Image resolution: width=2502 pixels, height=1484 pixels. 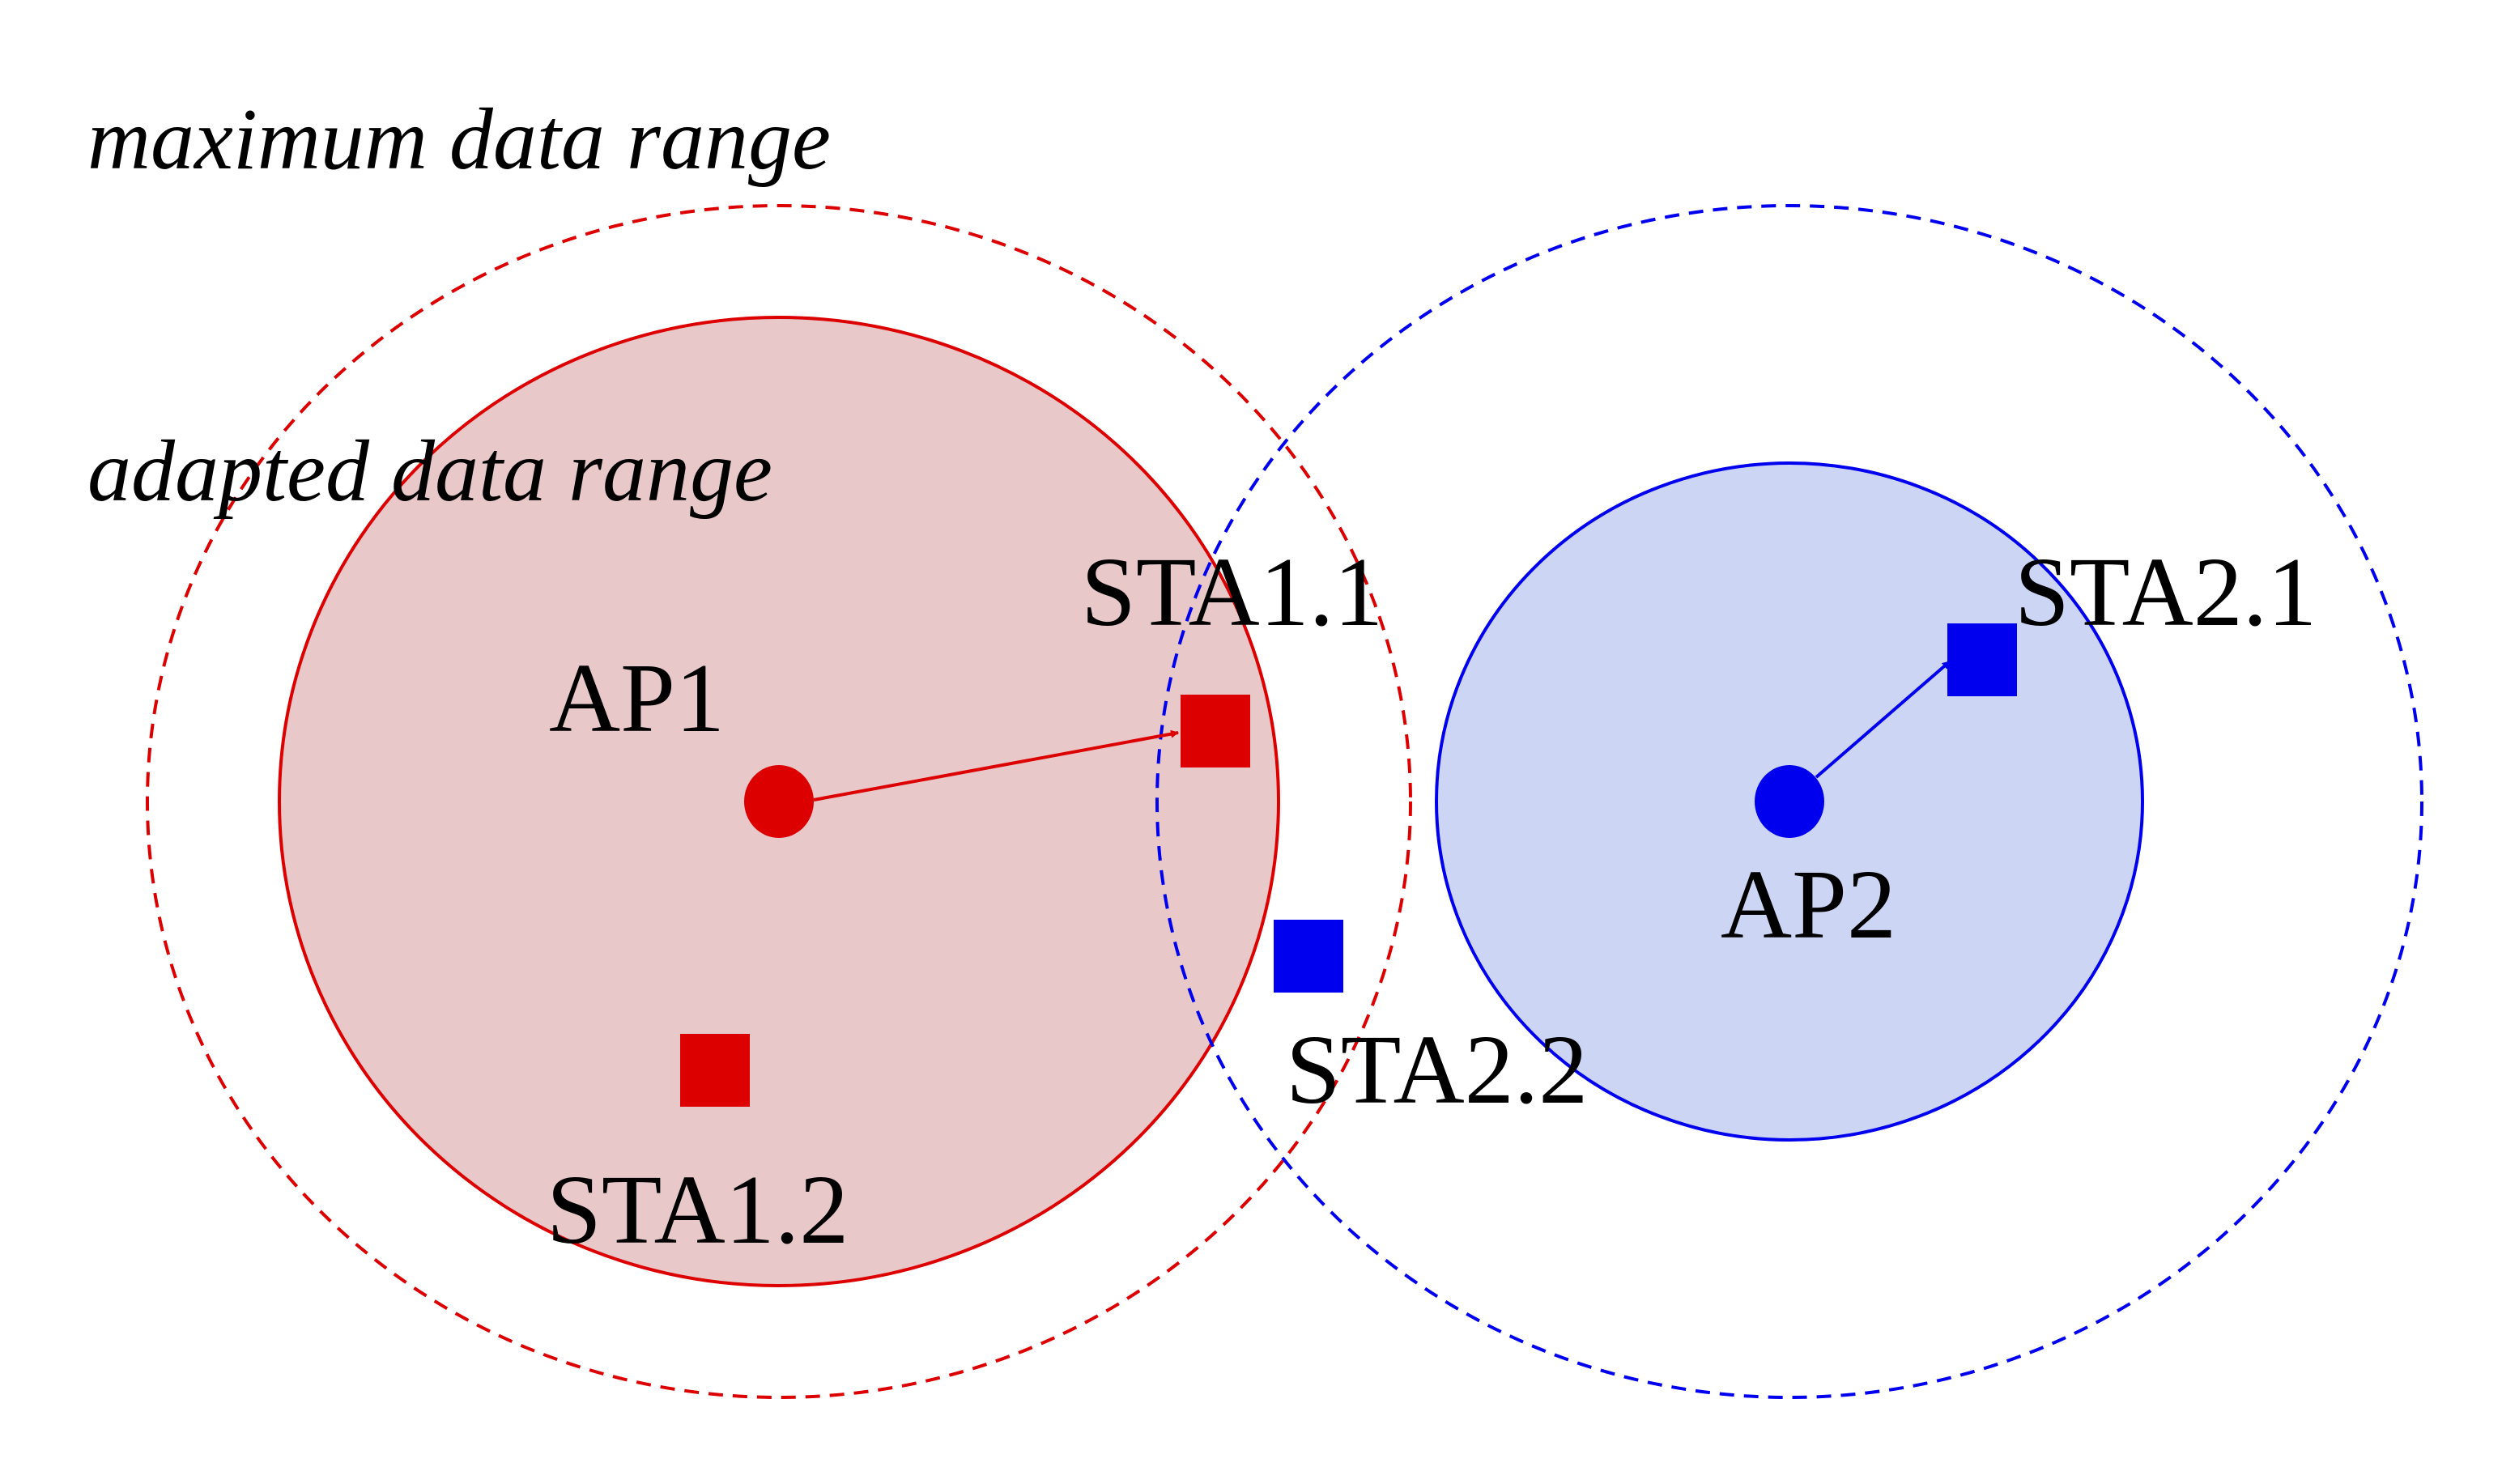 I want to click on ap1-label: AP1, so click(x=637, y=698).